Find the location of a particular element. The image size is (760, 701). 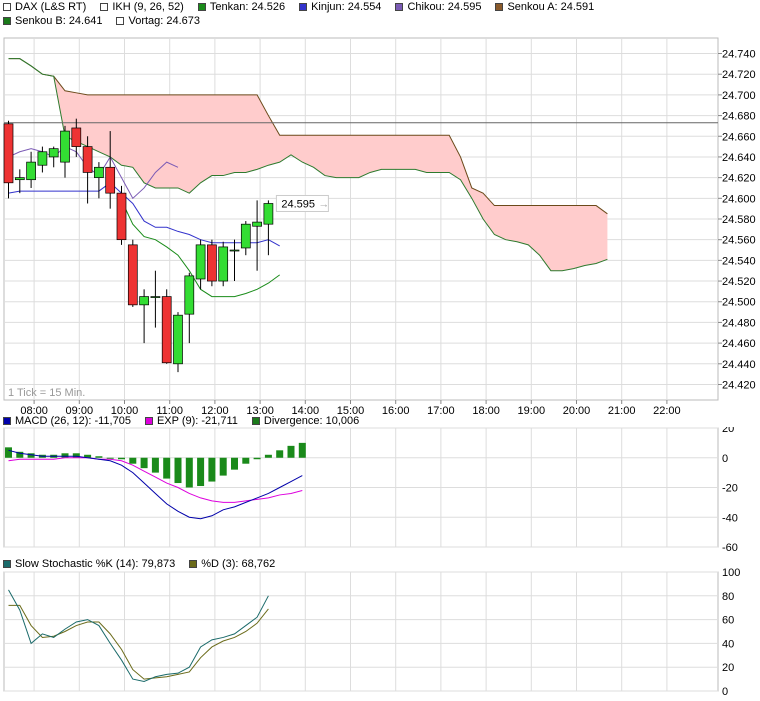

macd-legend-item: EXP (9): -21,711 is located at coordinates (191, 421).